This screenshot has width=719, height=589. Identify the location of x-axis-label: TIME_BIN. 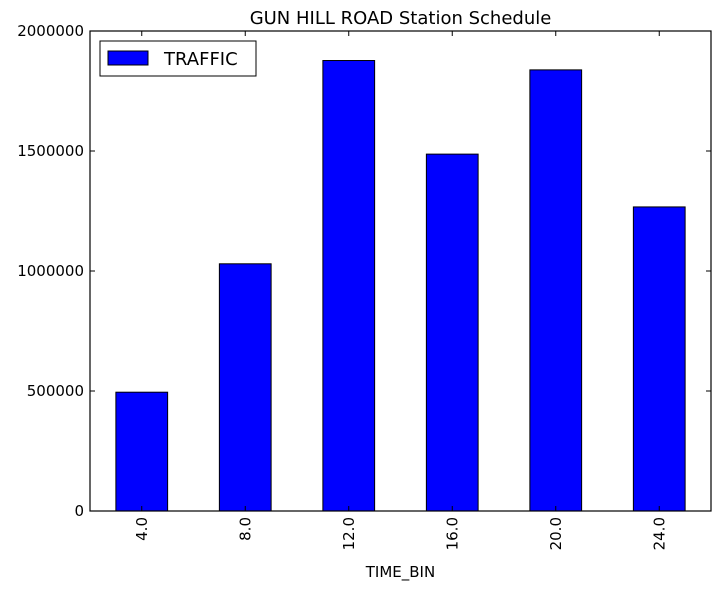
(400, 572).